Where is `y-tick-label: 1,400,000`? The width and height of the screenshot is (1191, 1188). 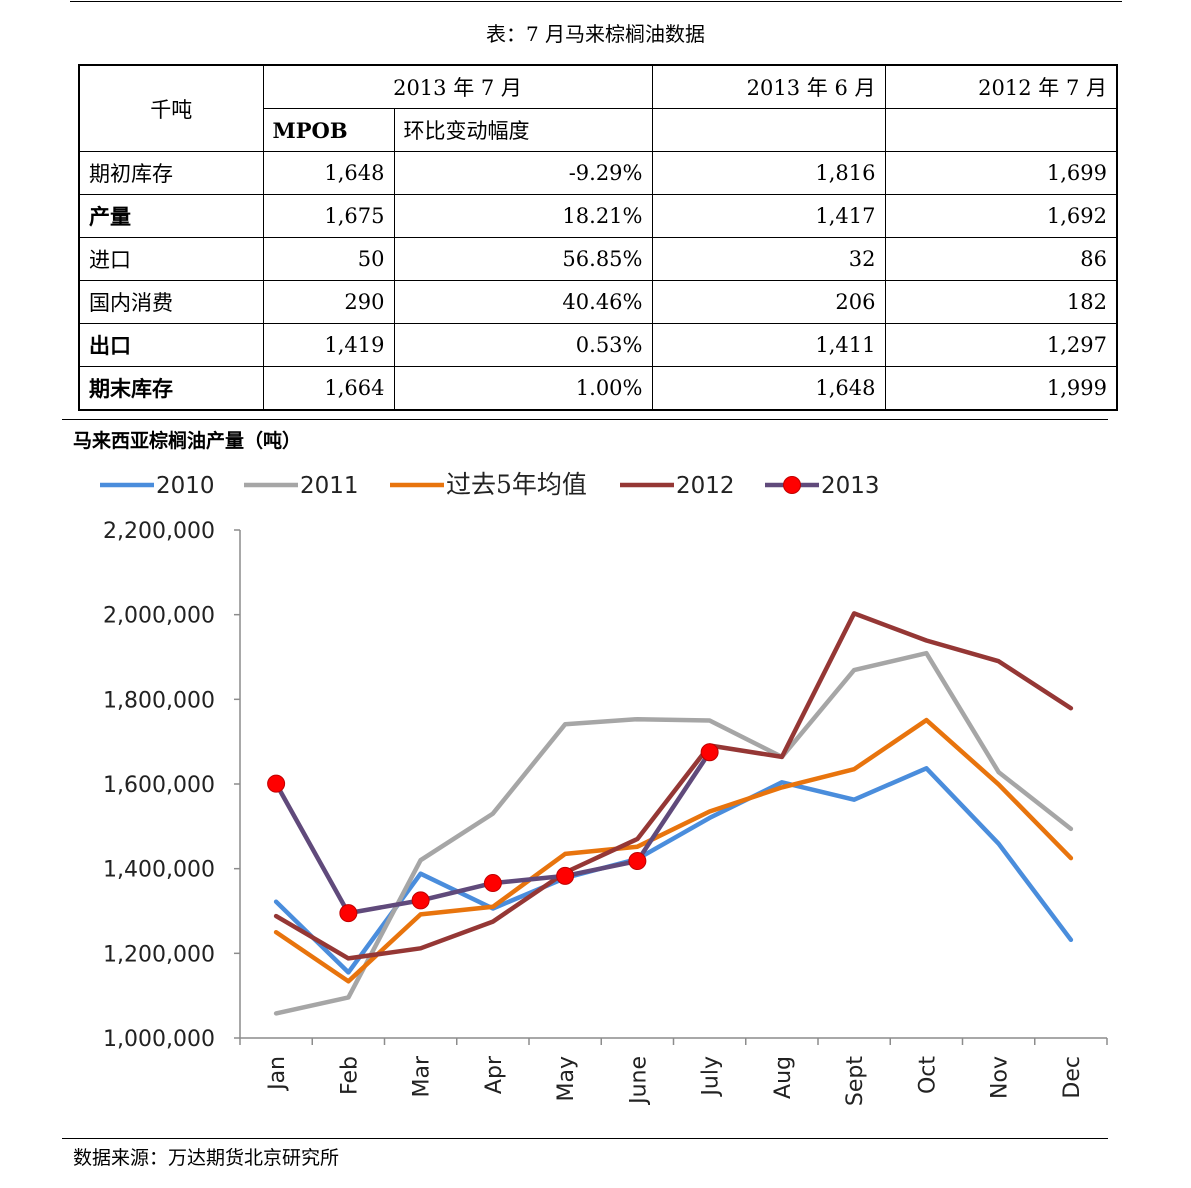 y-tick-label: 1,400,000 is located at coordinates (159, 870).